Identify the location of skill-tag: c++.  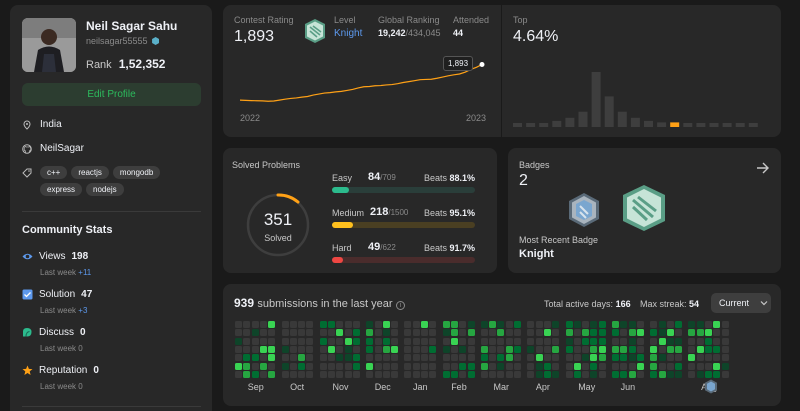
(54, 172).